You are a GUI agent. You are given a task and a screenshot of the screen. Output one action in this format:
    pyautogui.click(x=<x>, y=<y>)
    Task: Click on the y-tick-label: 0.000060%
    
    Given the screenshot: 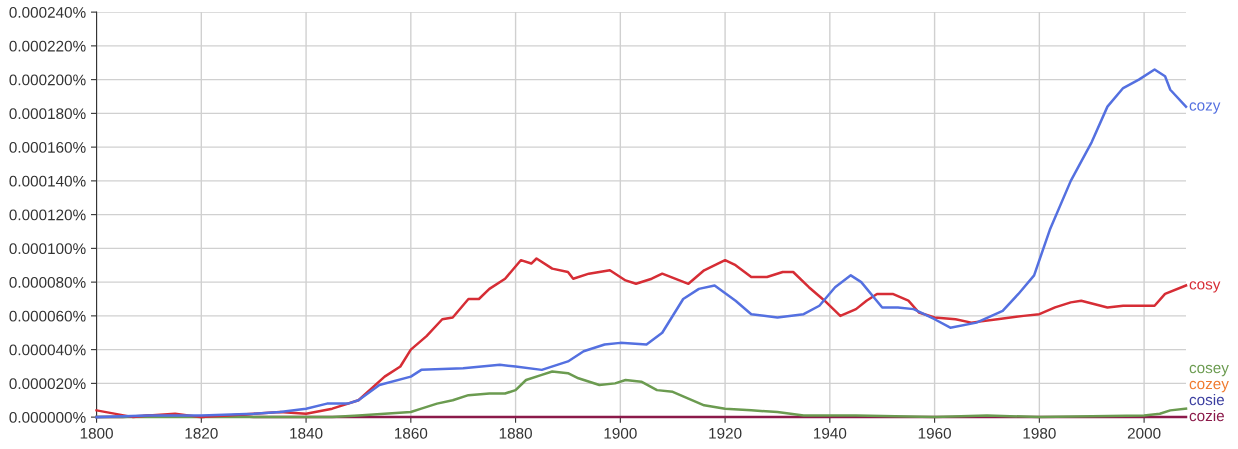 What is the action you would take?
    pyautogui.click(x=47, y=316)
    